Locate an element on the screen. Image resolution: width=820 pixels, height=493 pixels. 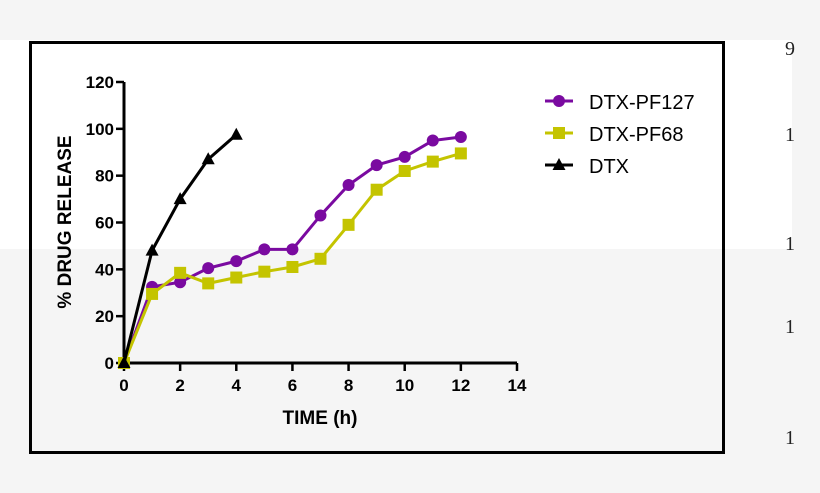
x-tick-label: 2 is located at coordinates (179, 385).